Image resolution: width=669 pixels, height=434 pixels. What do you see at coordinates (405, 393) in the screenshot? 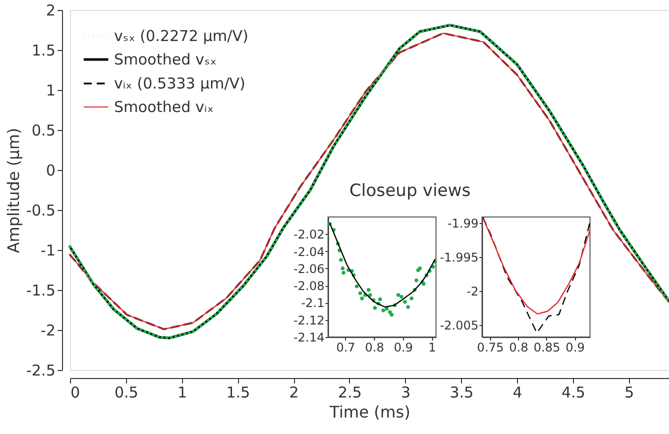
I see `x-tick-label: 3` at bounding box center [405, 393].